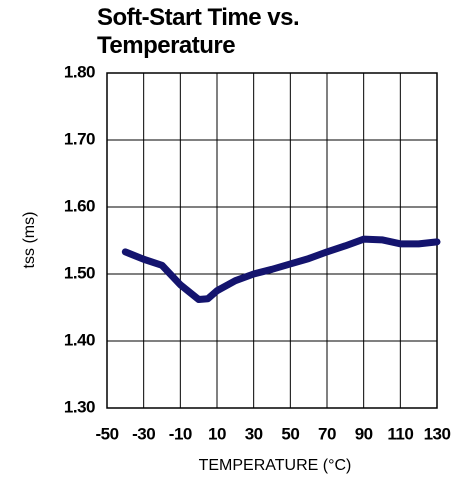  What do you see at coordinates (143, 433) in the screenshot?
I see `x-tick-label: -30` at bounding box center [143, 433].